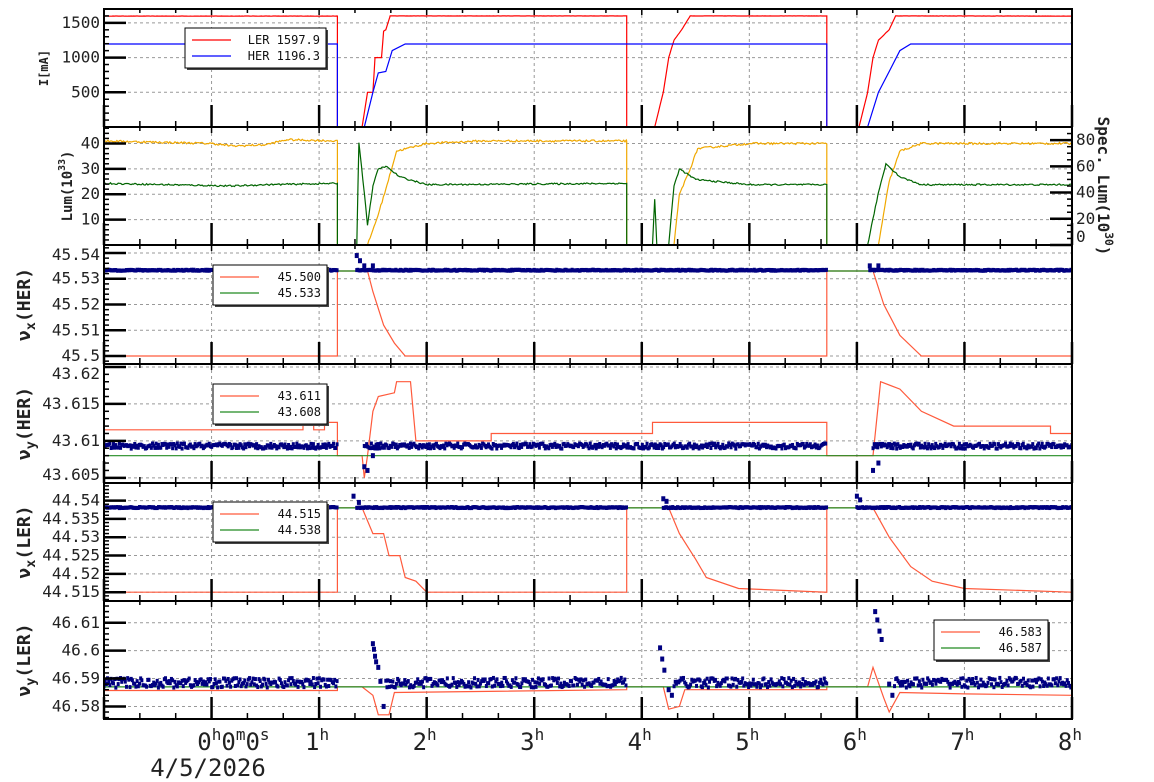  What do you see at coordinates (299, 277) in the screenshot?
I see `legend-label: 45.500` at bounding box center [299, 277].